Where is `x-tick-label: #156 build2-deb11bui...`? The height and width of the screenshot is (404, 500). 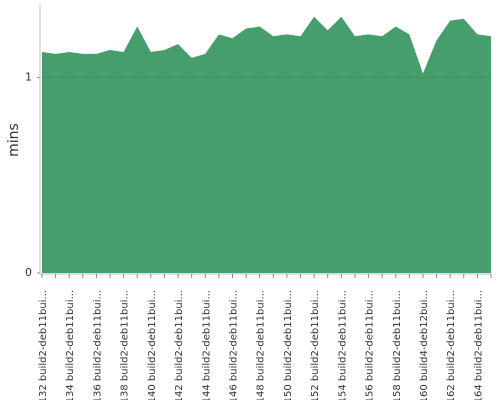 x-tick-label: #156 build2-deb11bui... is located at coordinates (370, 345).